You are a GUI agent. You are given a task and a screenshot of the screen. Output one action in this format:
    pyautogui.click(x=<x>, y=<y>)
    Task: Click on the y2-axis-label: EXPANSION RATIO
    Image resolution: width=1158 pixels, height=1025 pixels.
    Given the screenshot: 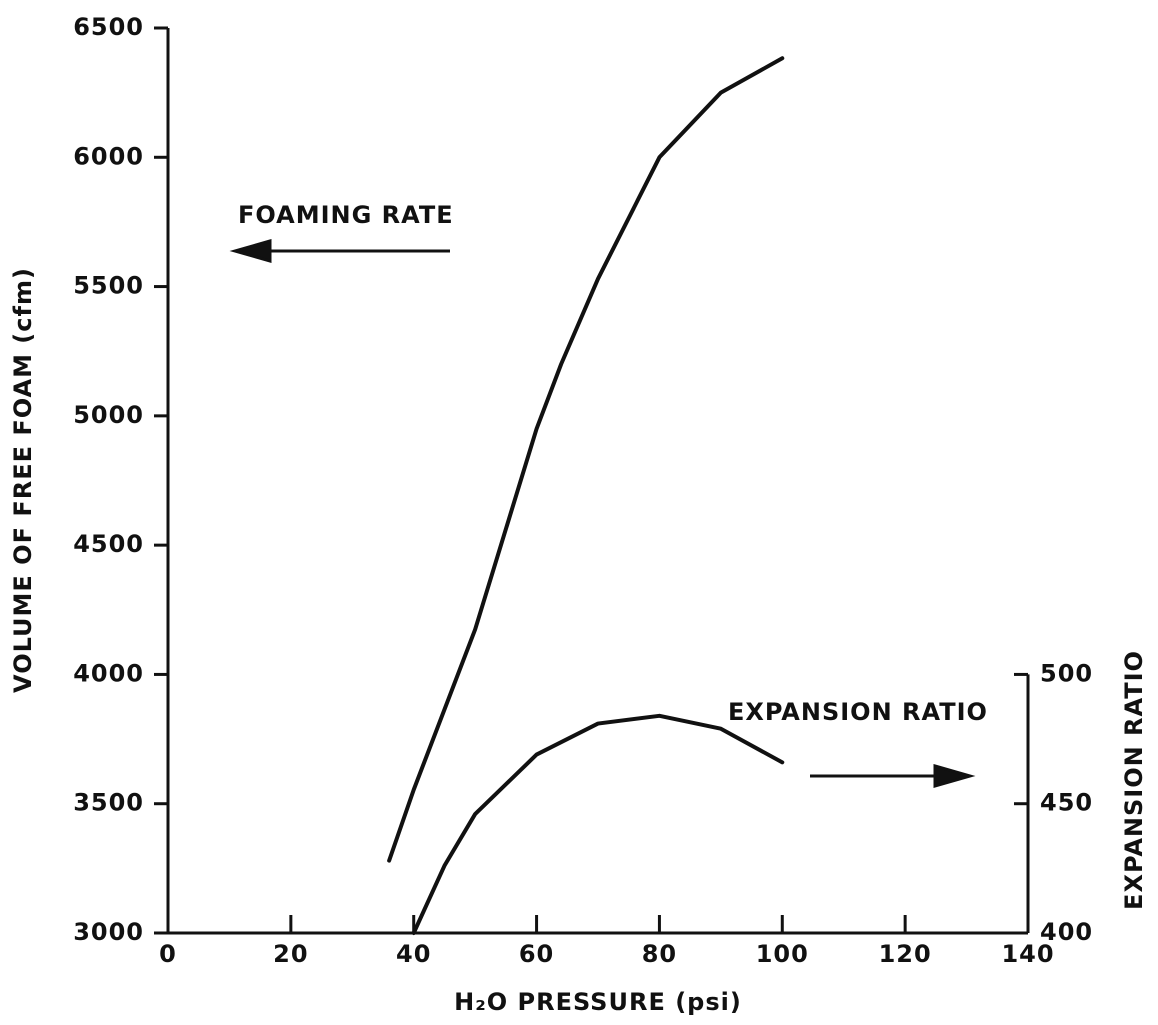 What is the action you would take?
    pyautogui.click(x=1134, y=780)
    